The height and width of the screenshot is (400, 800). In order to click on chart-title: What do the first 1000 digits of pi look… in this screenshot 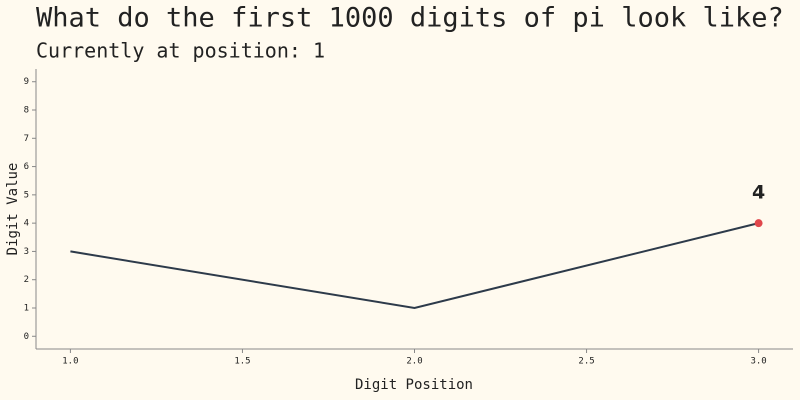, I will do `click(410, 18)`.